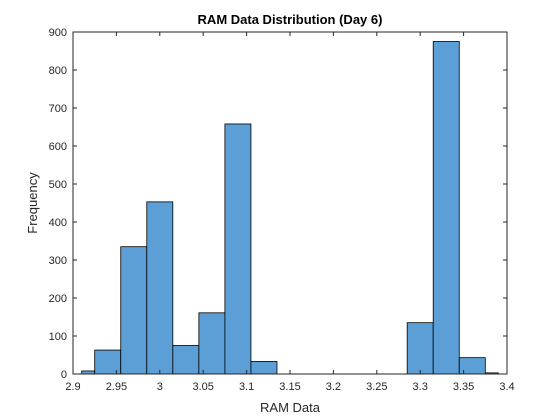  Describe the element at coordinates (58, 147) in the screenshot. I see `y-tick-label: 600` at that location.